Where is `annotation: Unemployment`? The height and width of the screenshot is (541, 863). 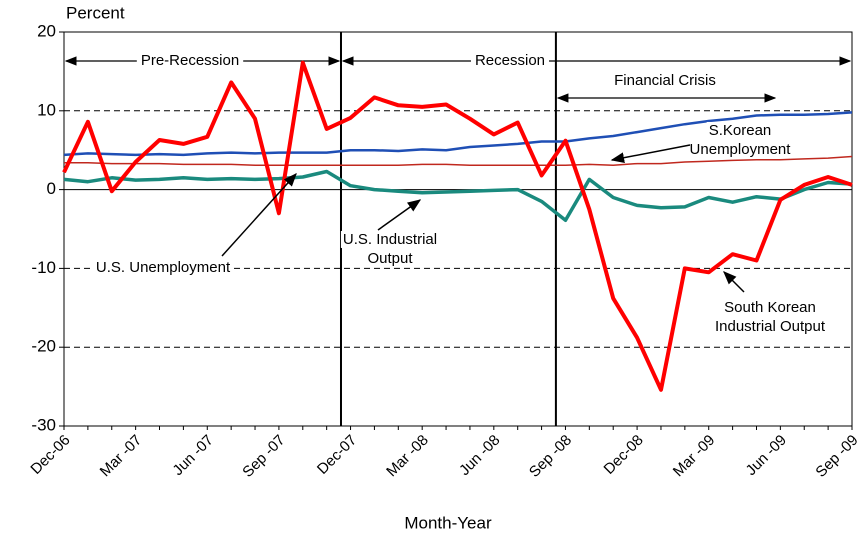
annotation: Unemployment is located at coordinates (741, 149).